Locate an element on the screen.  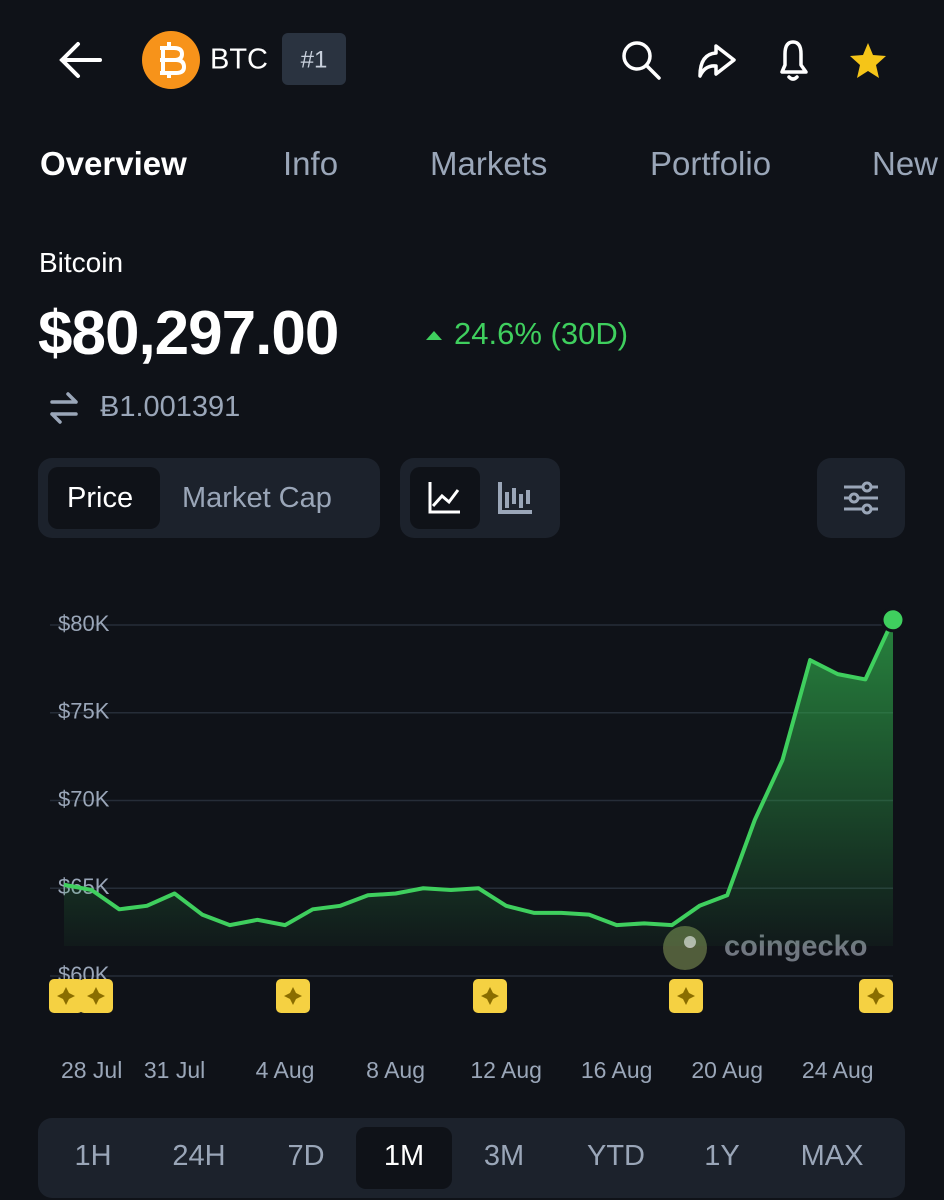
rank-badge is located at coordinates (314, 59).